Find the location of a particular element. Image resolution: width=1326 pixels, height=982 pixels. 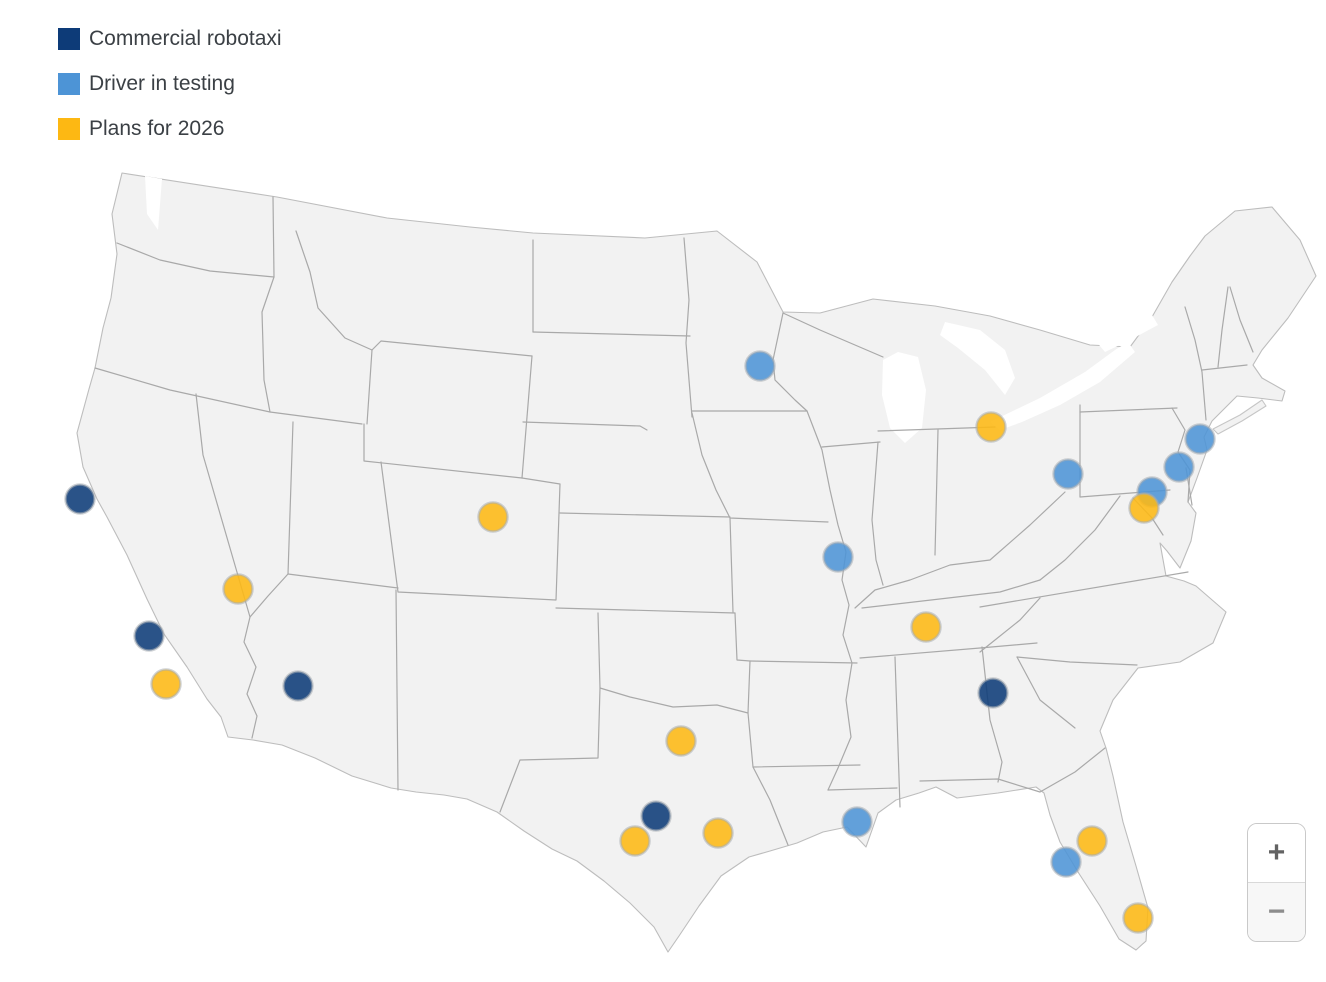

map-zoom-controls: + − is located at coordinates (1276, 882).